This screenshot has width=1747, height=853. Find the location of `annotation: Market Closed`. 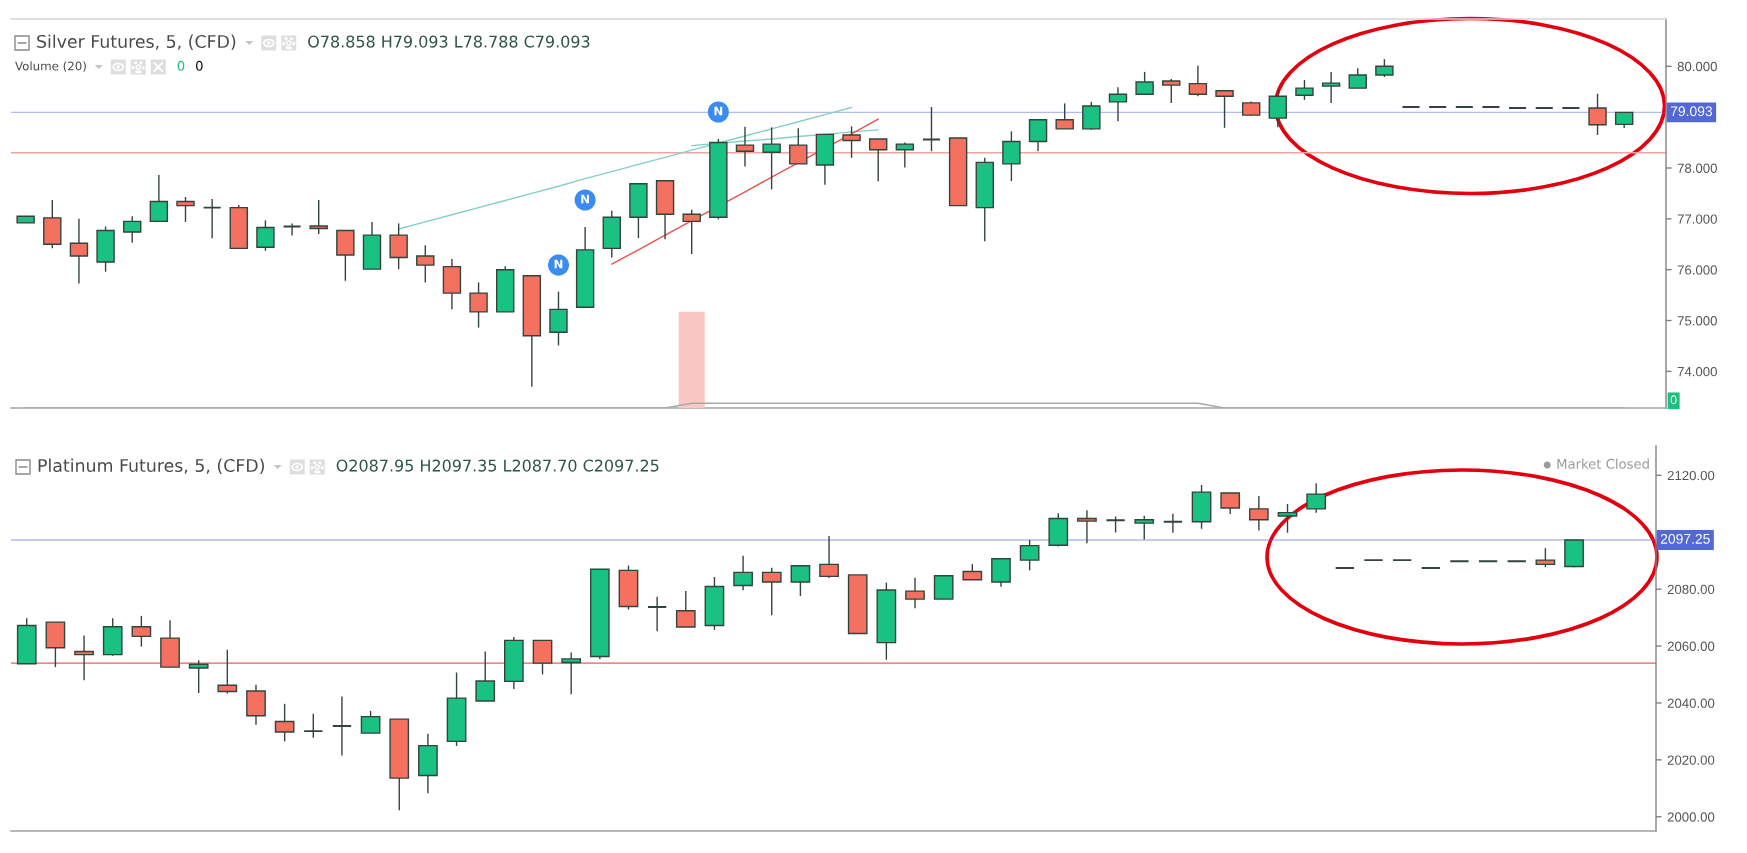

annotation: Market Closed is located at coordinates (1603, 463).